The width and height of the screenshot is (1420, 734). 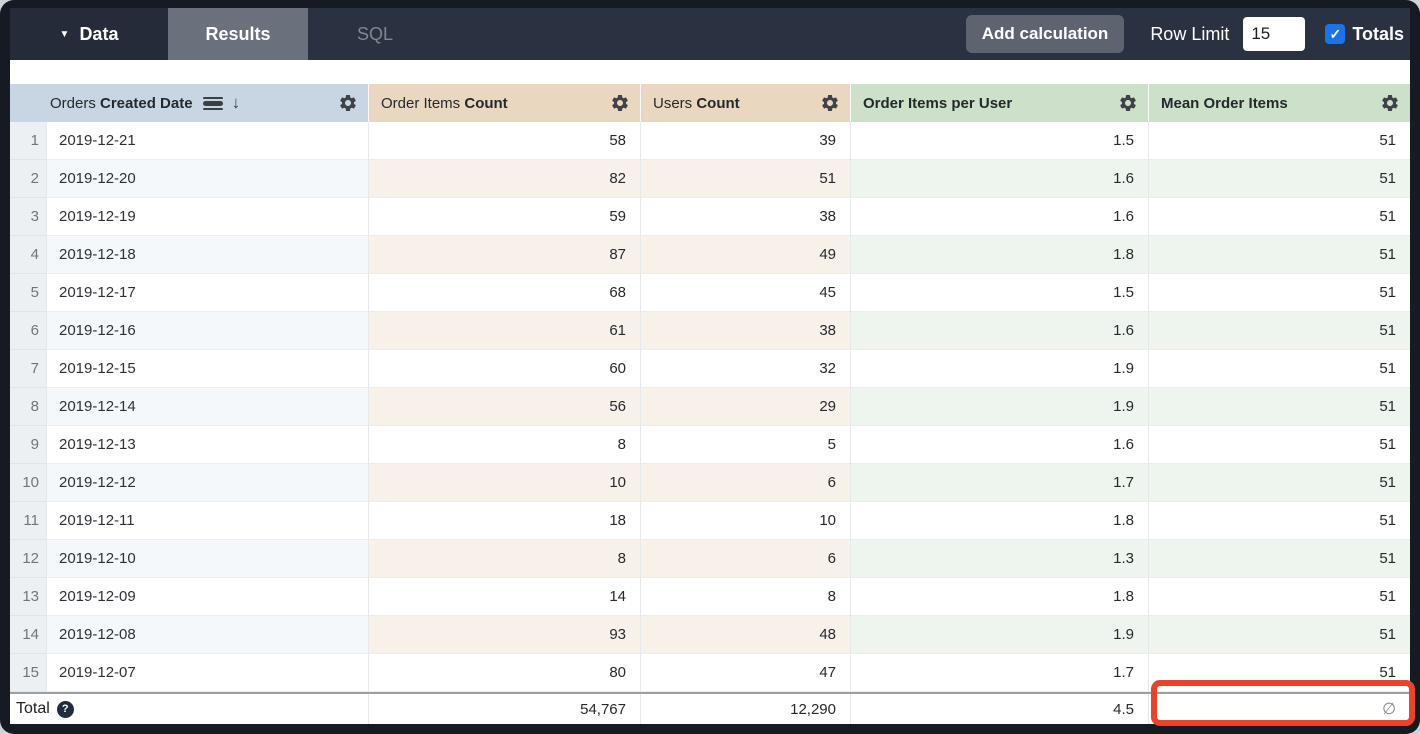 What do you see at coordinates (207, 293) in the screenshot?
I see `cell-orders-created-date: 2019-12-17` at bounding box center [207, 293].